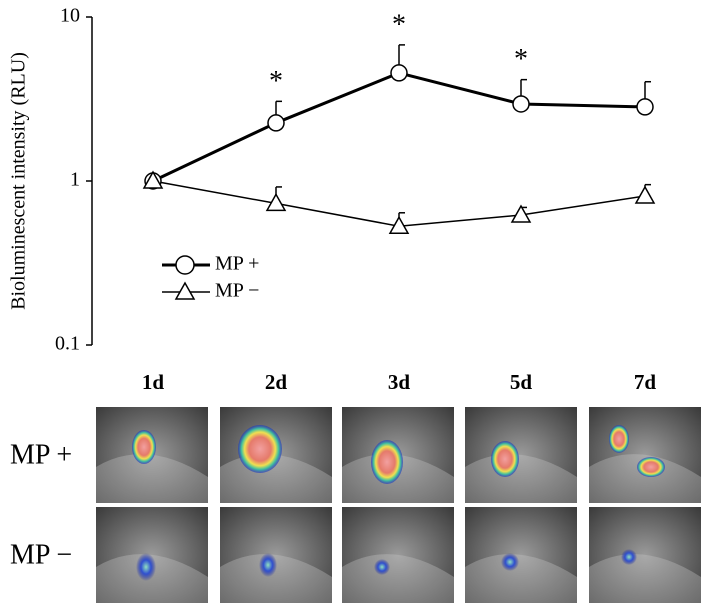 Image resolution: width=713 pixels, height=608 pixels. What do you see at coordinates (153, 382) in the screenshot?
I see `x-tick-label: 1d` at bounding box center [153, 382].